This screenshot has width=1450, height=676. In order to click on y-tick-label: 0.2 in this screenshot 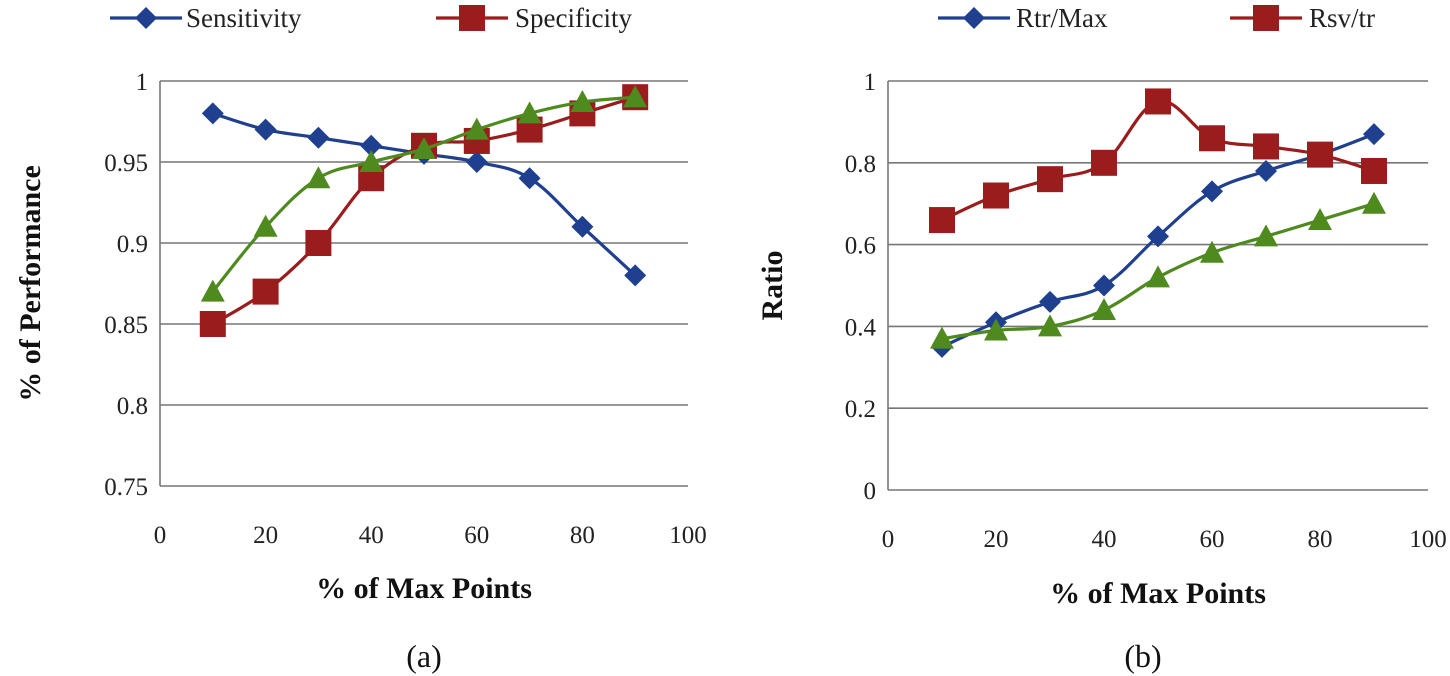, I will do `click(860, 409)`.